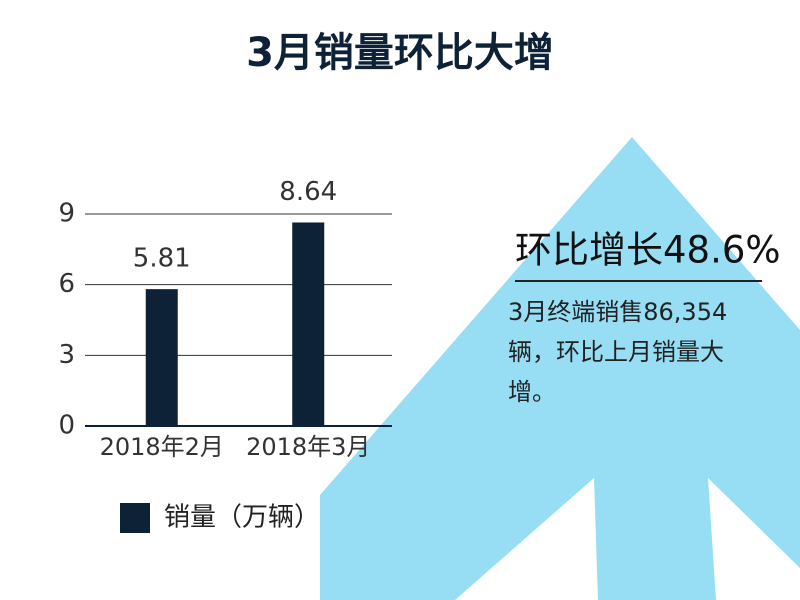 This screenshot has height=600, width=800. I want to click on y-tick-label: 0, so click(66, 426).